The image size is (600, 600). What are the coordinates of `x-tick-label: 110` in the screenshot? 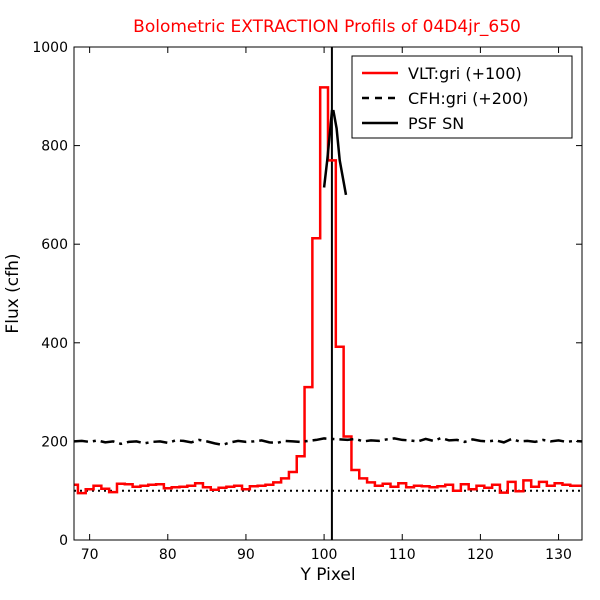 It's located at (402, 555).